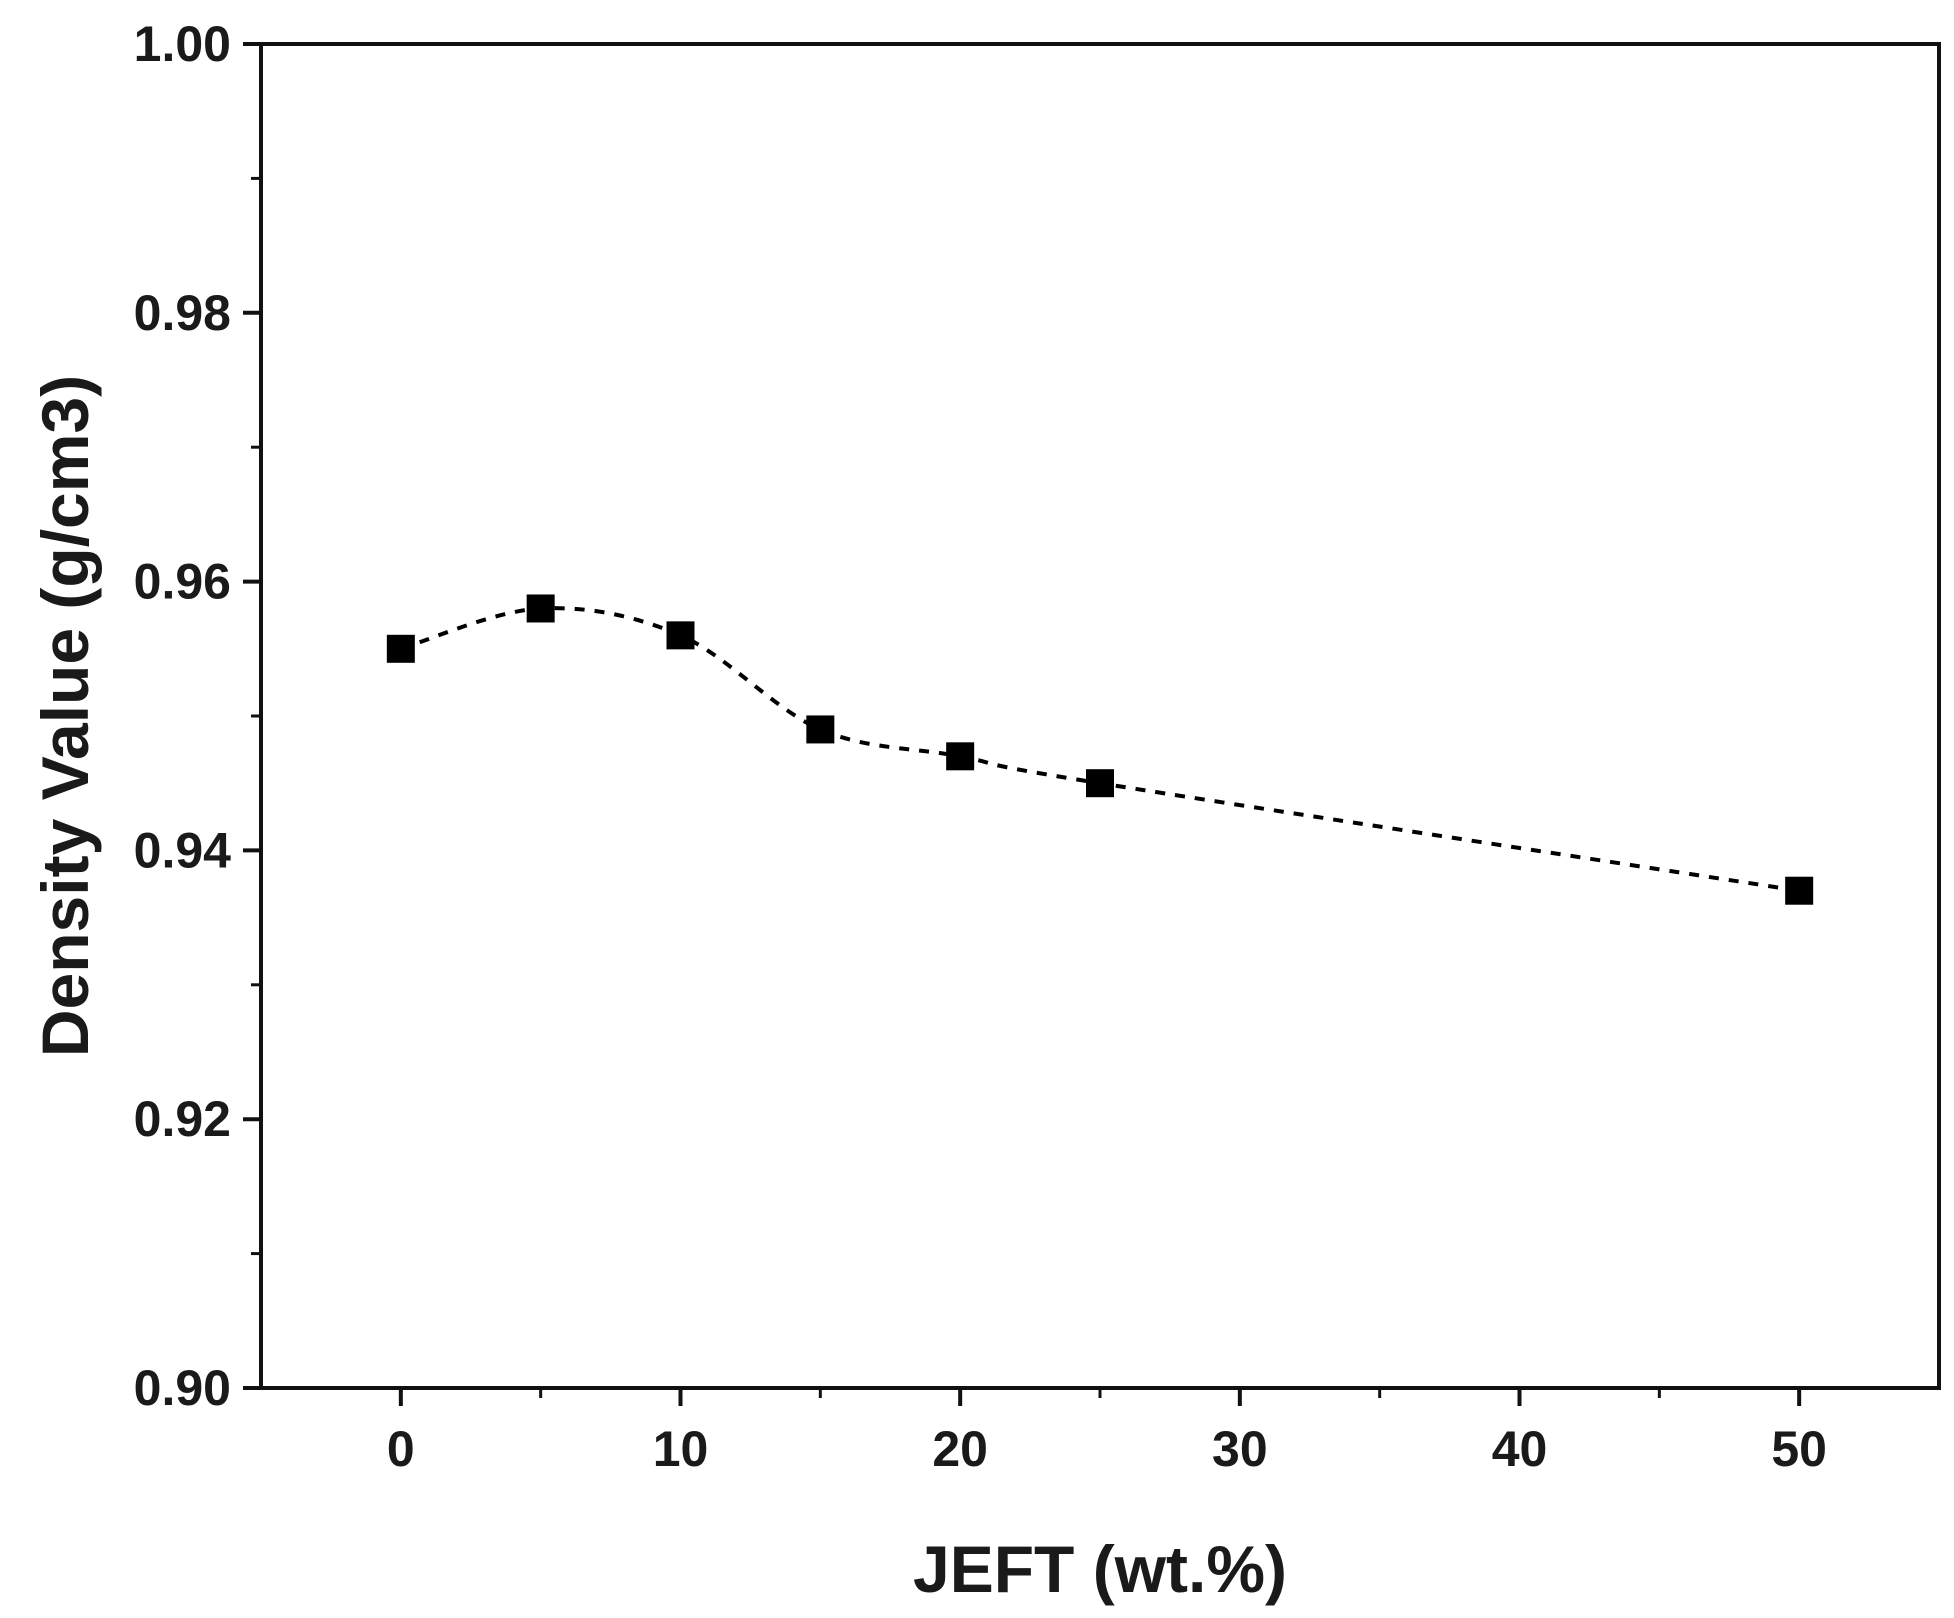  Describe the element at coordinates (1100, 1569) in the screenshot. I see `x-axis-title: JEFT (wt.%)` at that location.